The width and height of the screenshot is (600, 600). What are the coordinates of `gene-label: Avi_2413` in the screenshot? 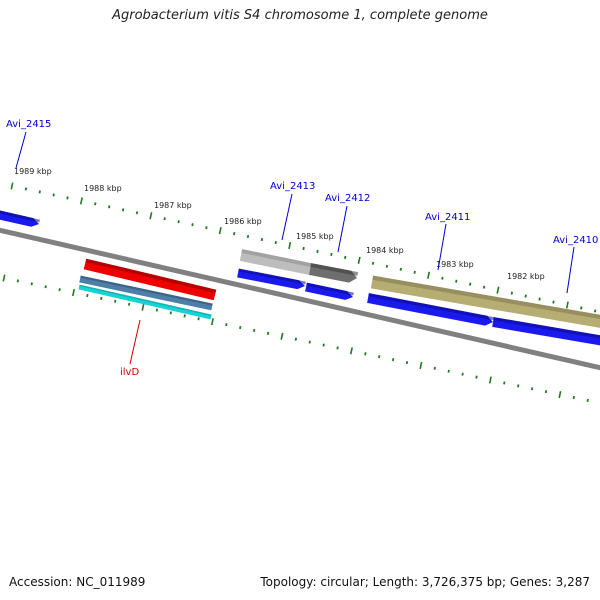 It's located at (292, 186).